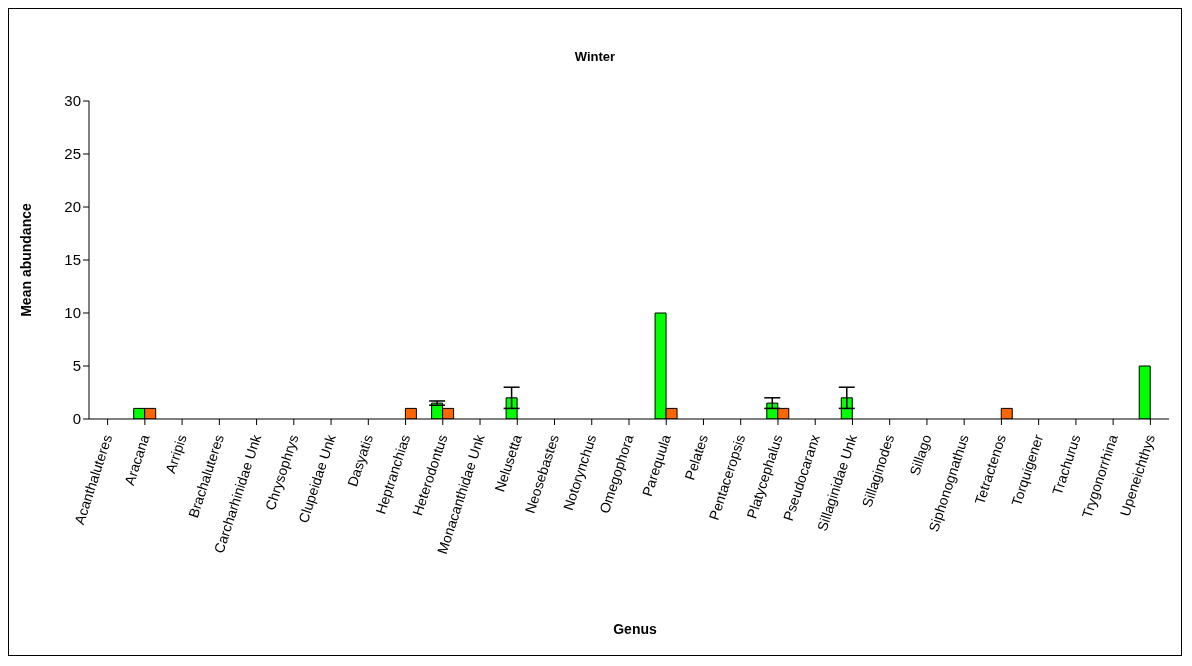 This screenshot has height=666, width=1192. Describe the element at coordinates (696, 457) in the screenshot. I see `x-tick-label: Pelates` at that location.